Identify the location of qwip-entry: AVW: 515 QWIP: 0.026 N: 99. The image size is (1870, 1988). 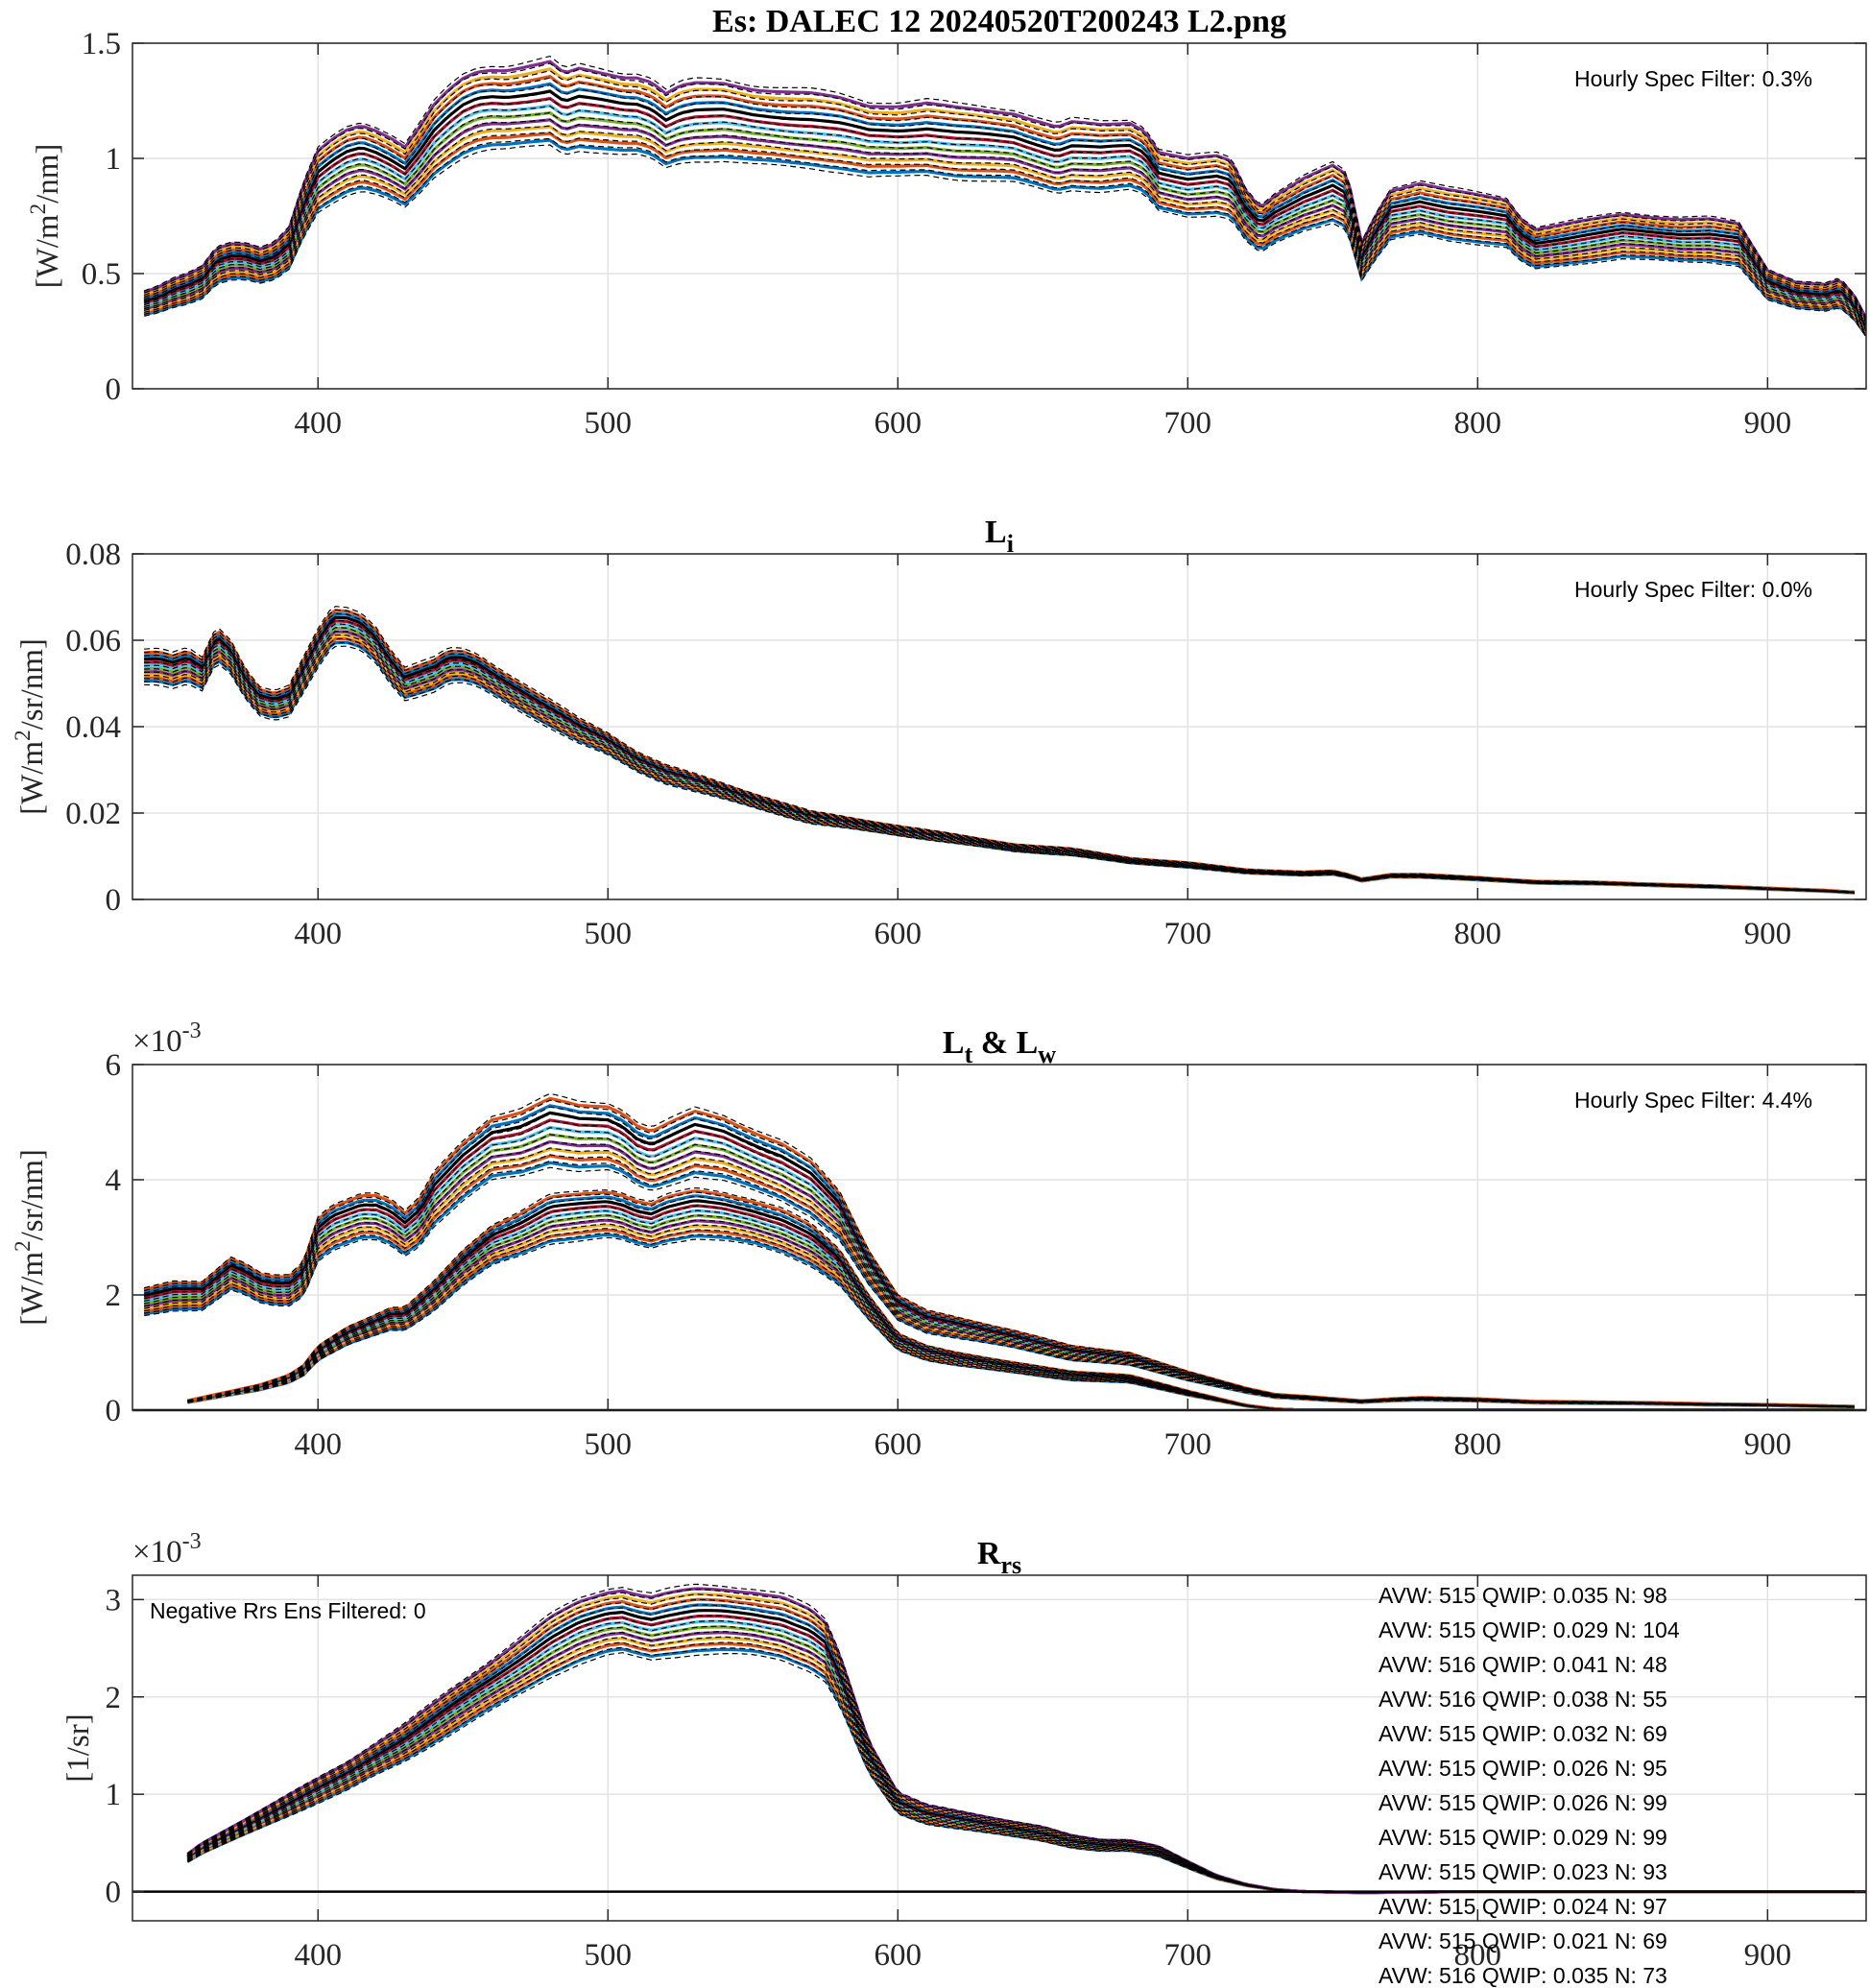
(1523, 1802).